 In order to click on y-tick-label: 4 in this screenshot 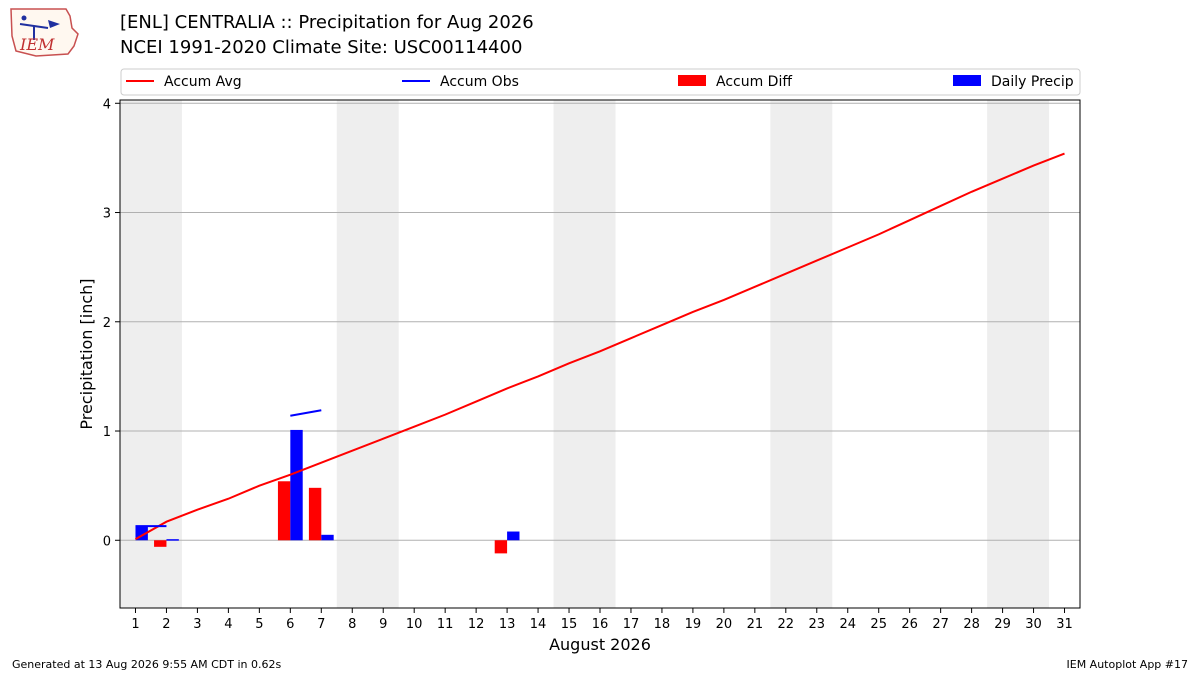, I will do `click(107, 104)`.